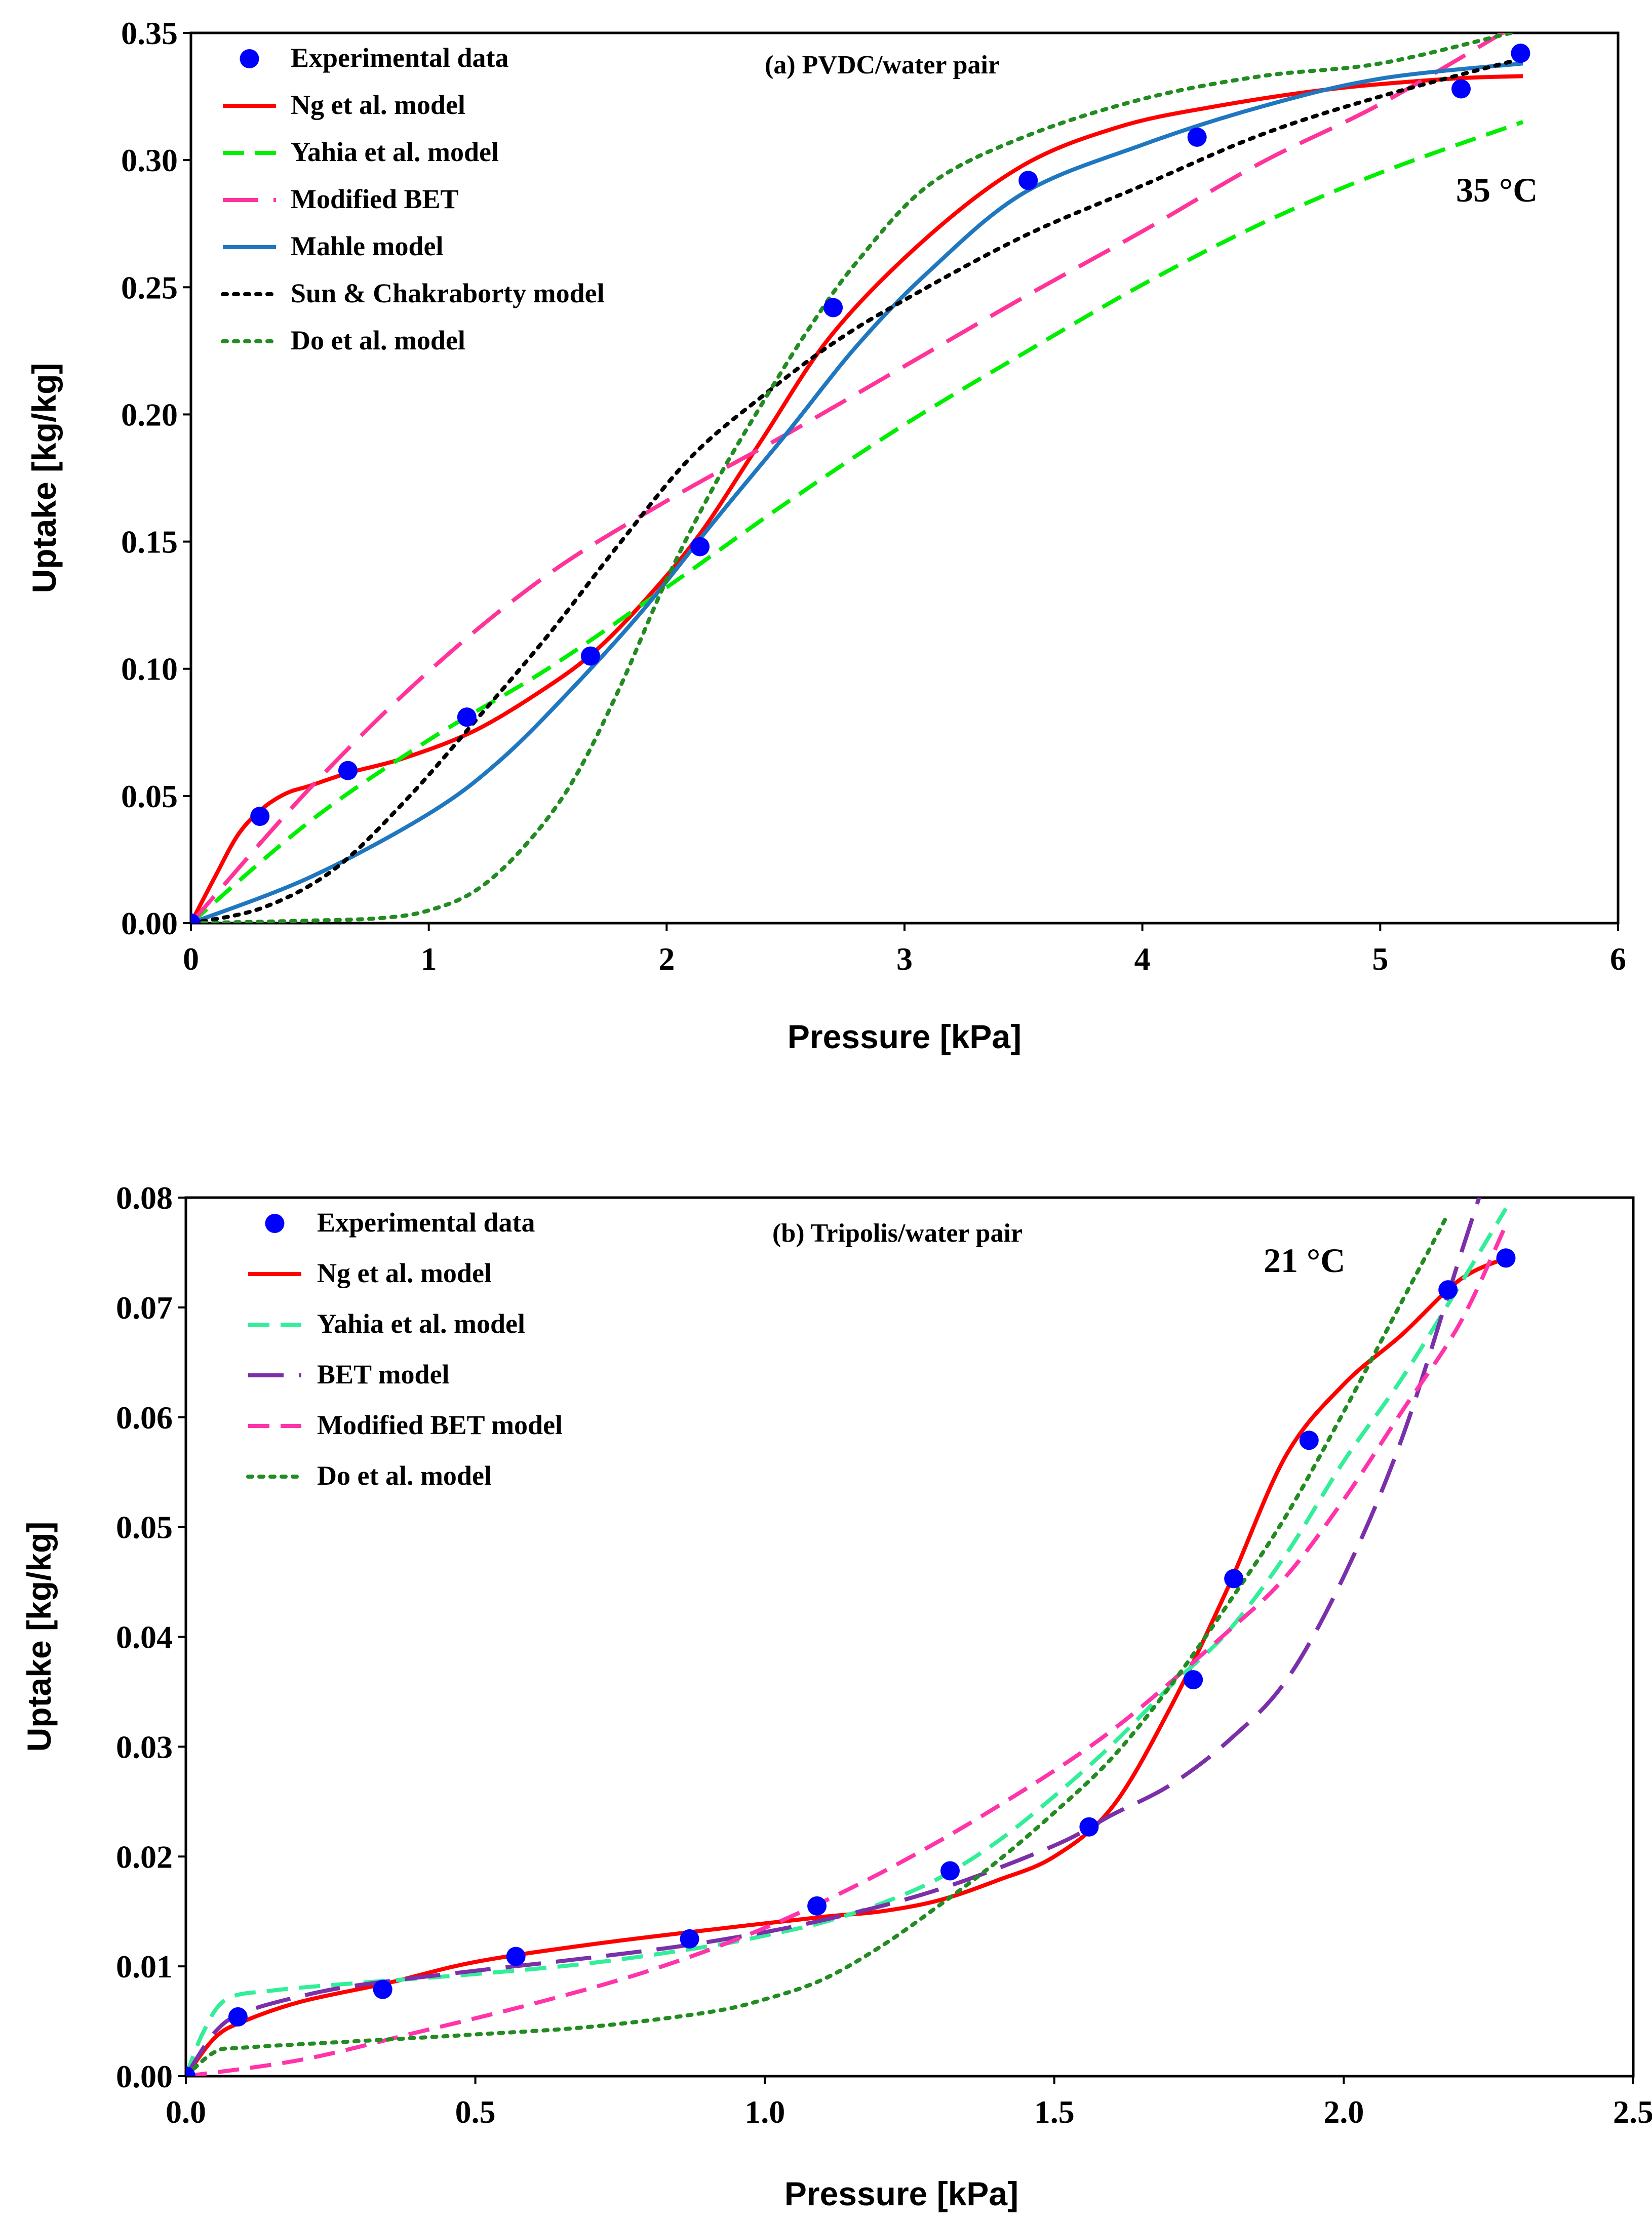  I want to click on y-tick-label: 0.06, so click(144, 1418).